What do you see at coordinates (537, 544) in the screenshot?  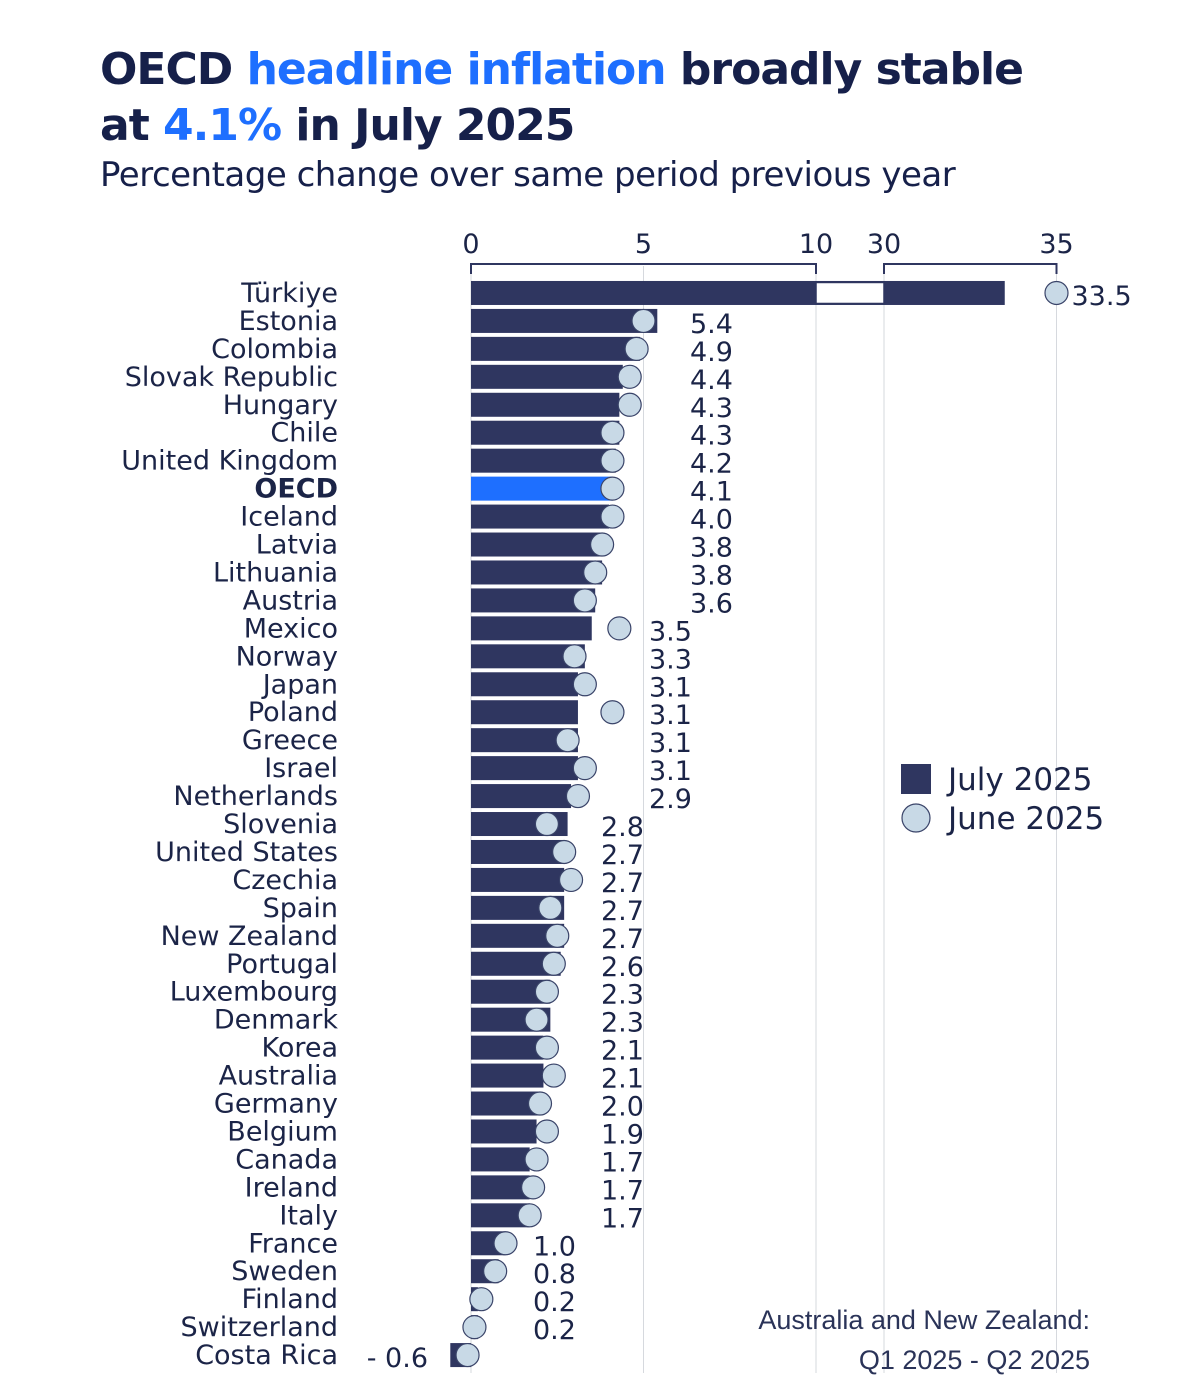 I see `bar-july-latvia` at bounding box center [537, 544].